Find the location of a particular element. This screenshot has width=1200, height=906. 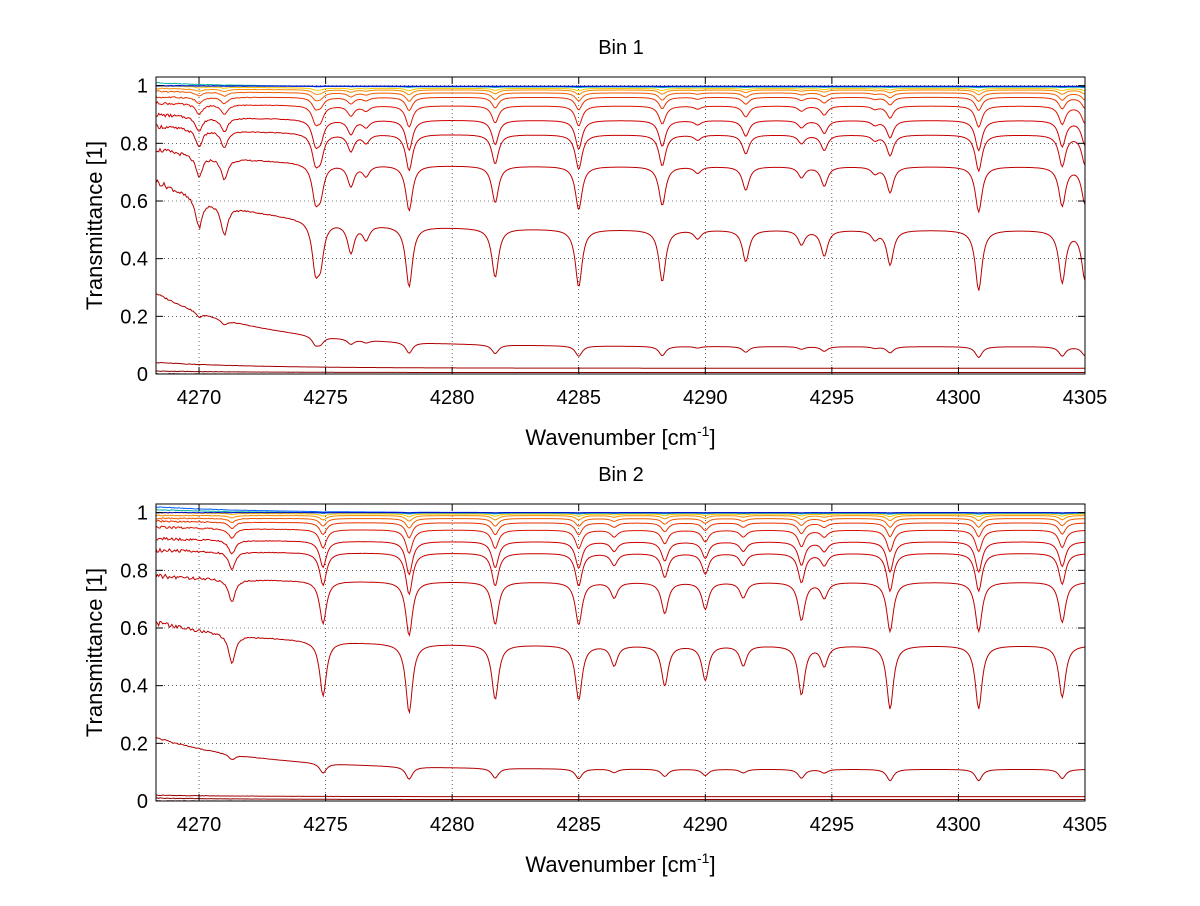

plot-title: Bin 2 is located at coordinates (621, 475).